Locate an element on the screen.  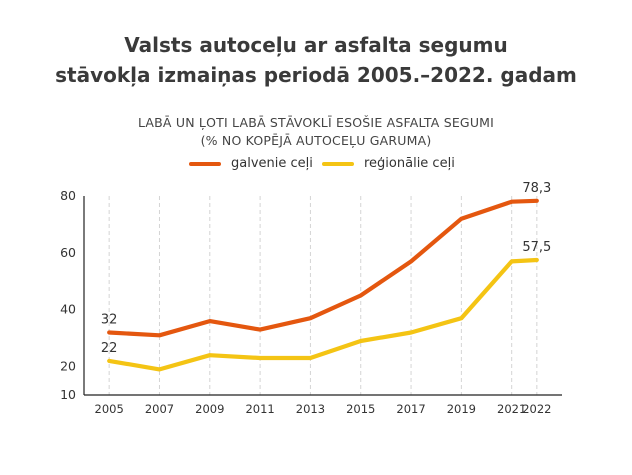
chart-legend: galvenie ceļi reģionālie ceļi is located at coordinates (316, 166).